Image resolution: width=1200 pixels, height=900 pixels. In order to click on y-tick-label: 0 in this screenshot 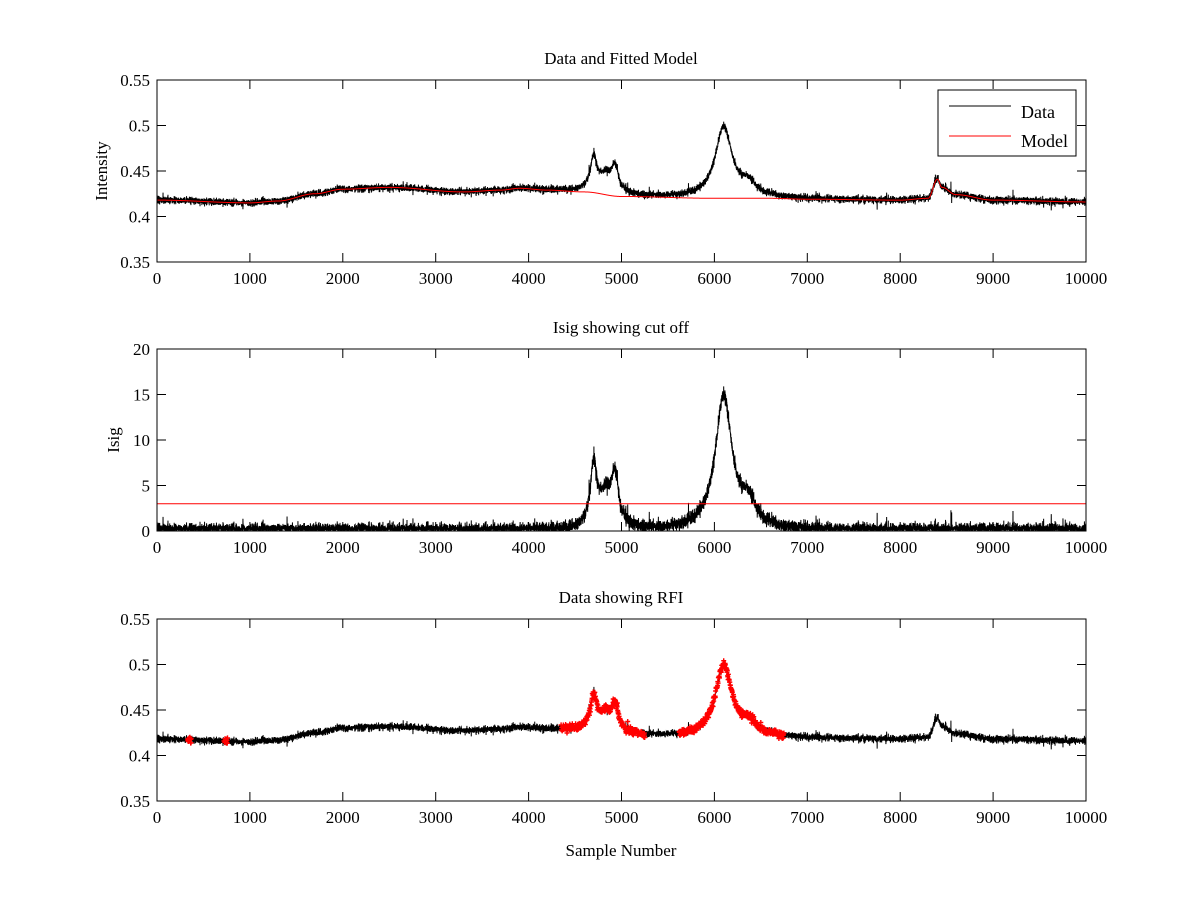, I will do `click(146, 531)`.